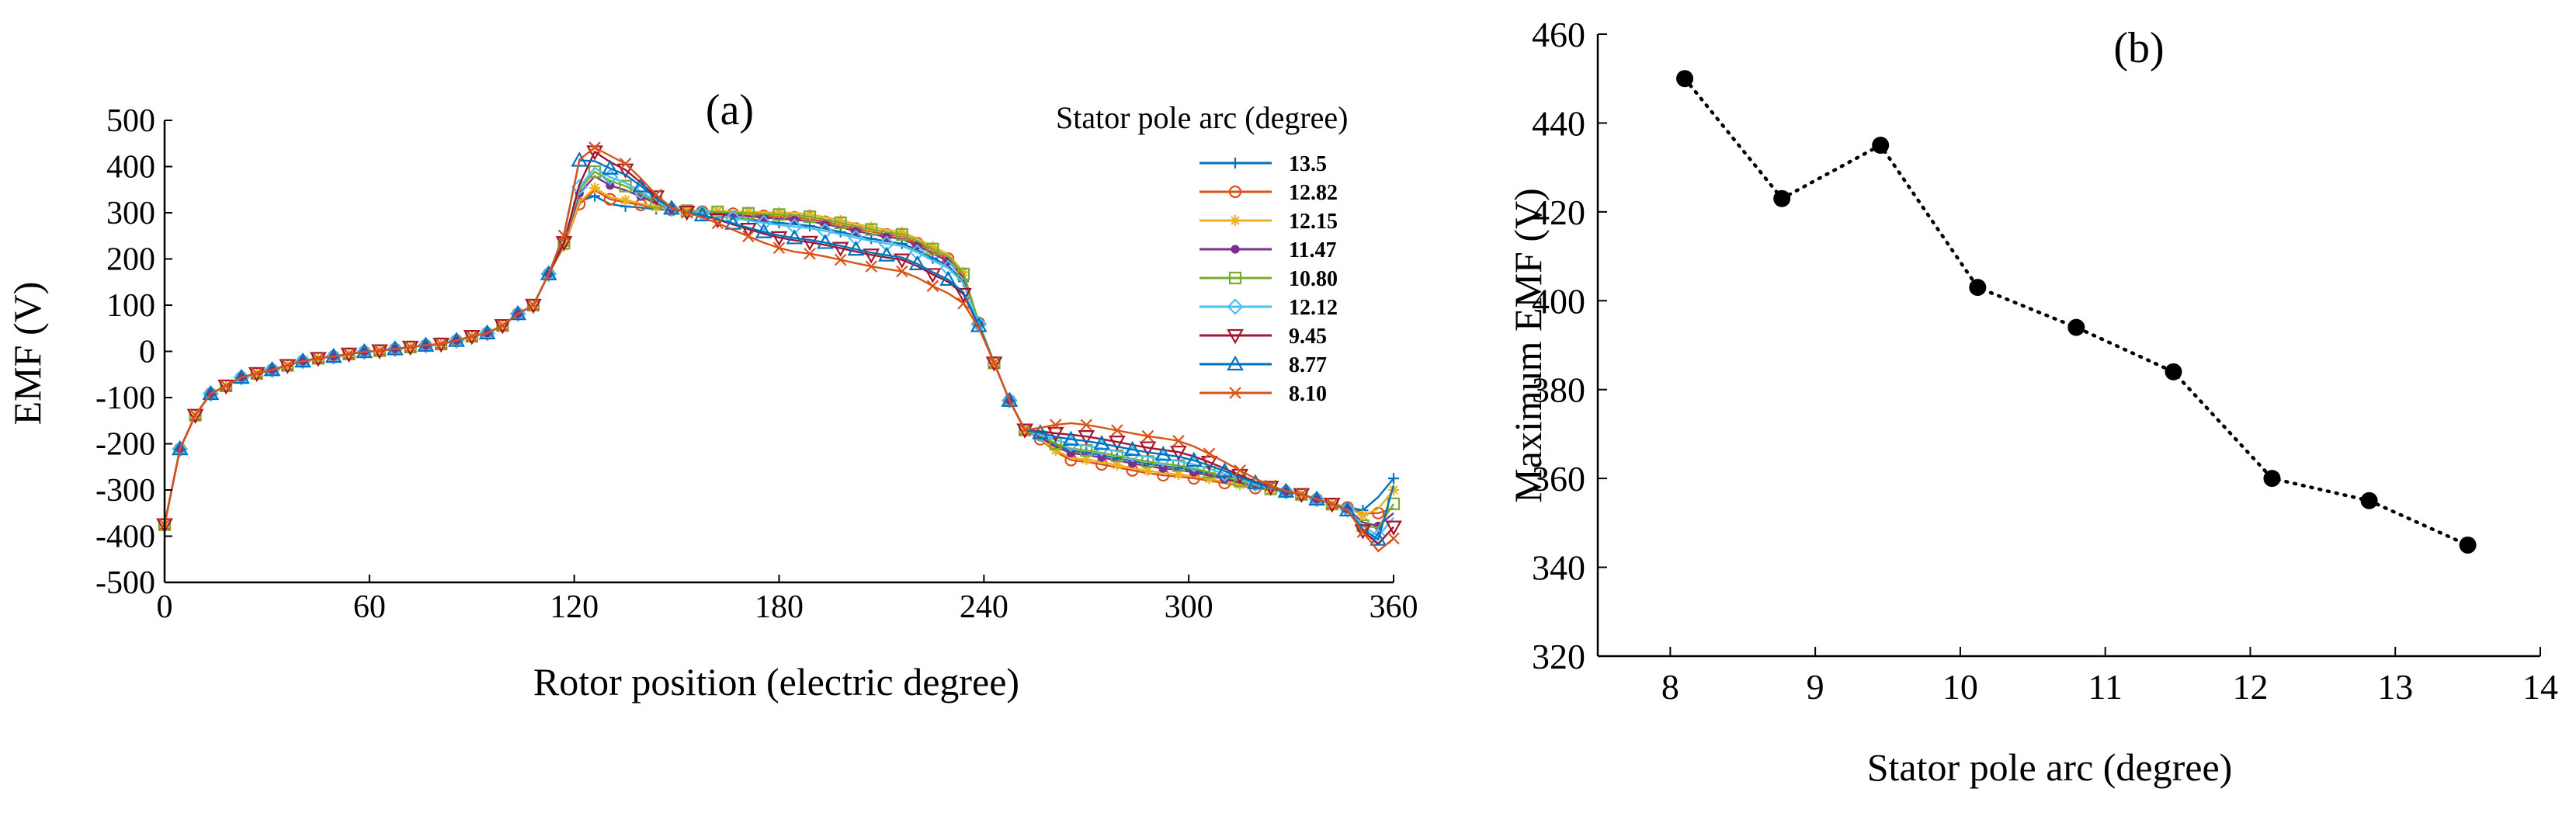 The image size is (2576, 813). Describe the element at coordinates (1268, 193) in the screenshot. I see `legend-item-12.82: 12.82` at that location.